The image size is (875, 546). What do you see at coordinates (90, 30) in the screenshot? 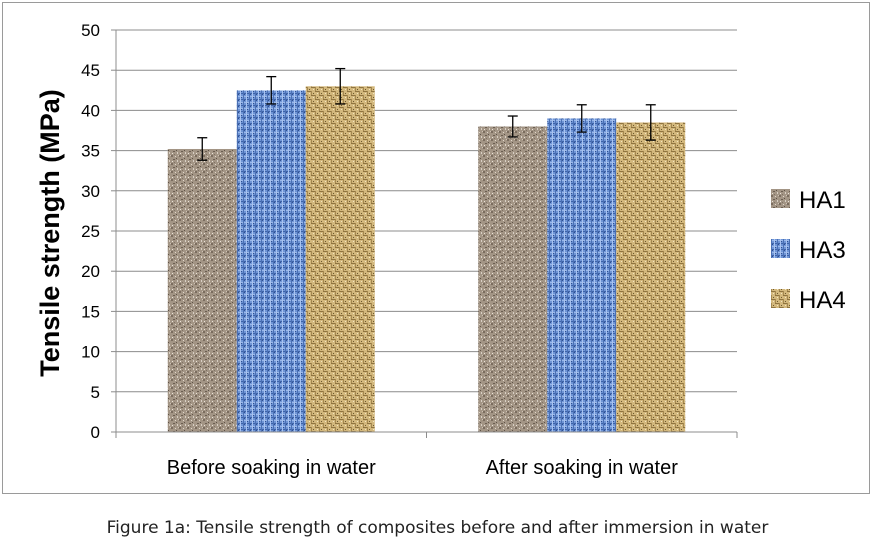
I see `y-tick-label: 50` at bounding box center [90, 30].